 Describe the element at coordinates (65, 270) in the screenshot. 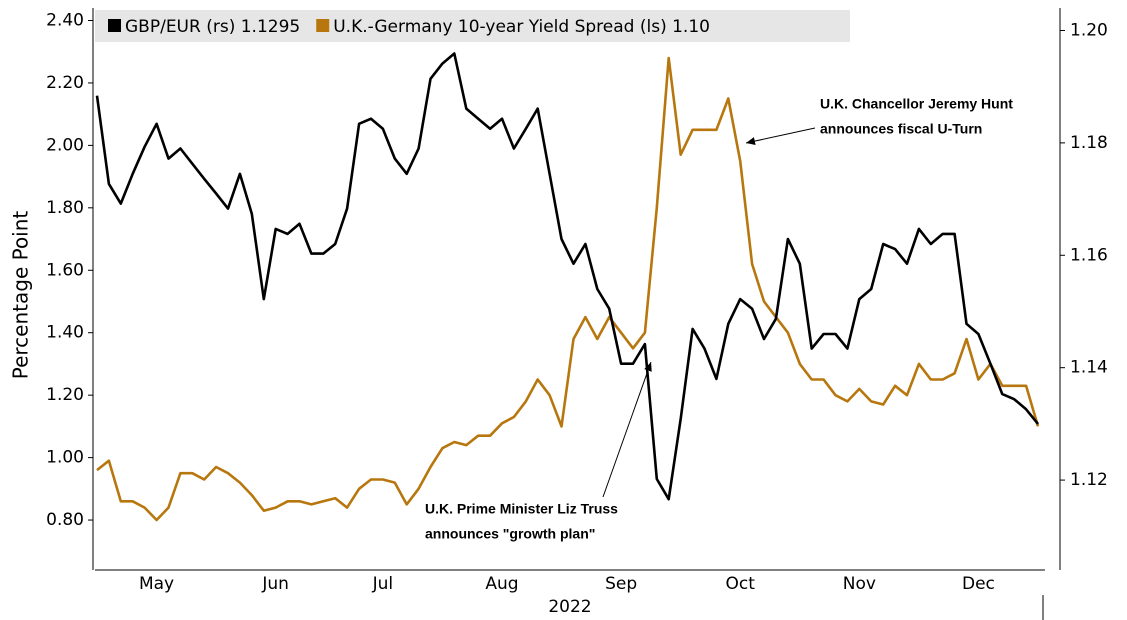

I see `y-tick-label: 1.60` at that location.